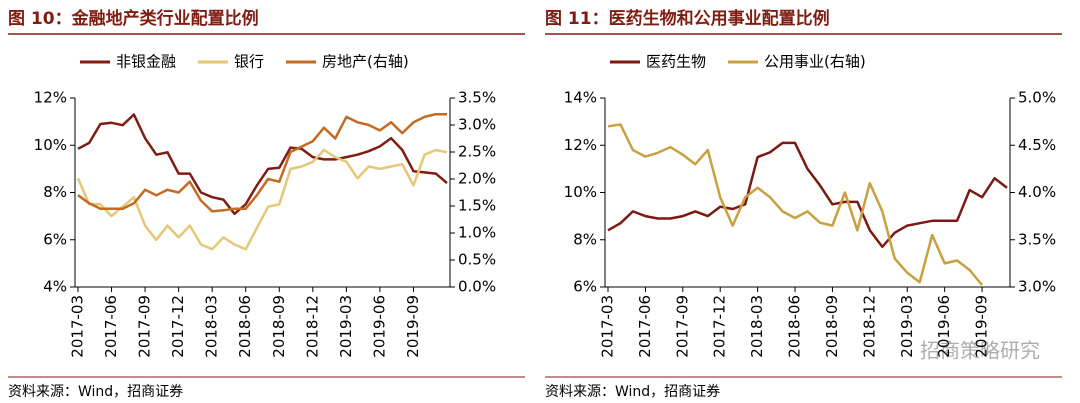 The height and width of the screenshot is (403, 1080). What do you see at coordinates (815, 62) in the screenshot?
I see `legend-label: 公用事业(右轴)` at bounding box center [815, 62].